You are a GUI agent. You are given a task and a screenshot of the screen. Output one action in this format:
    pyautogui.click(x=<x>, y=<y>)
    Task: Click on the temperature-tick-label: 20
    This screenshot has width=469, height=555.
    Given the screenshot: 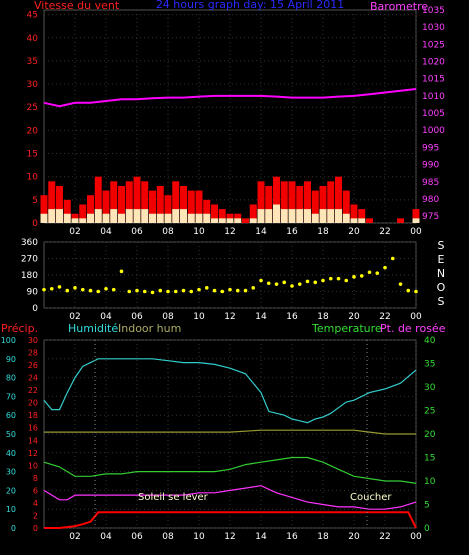 What is the action you would take?
    pyautogui.click(x=430, y=435)
    